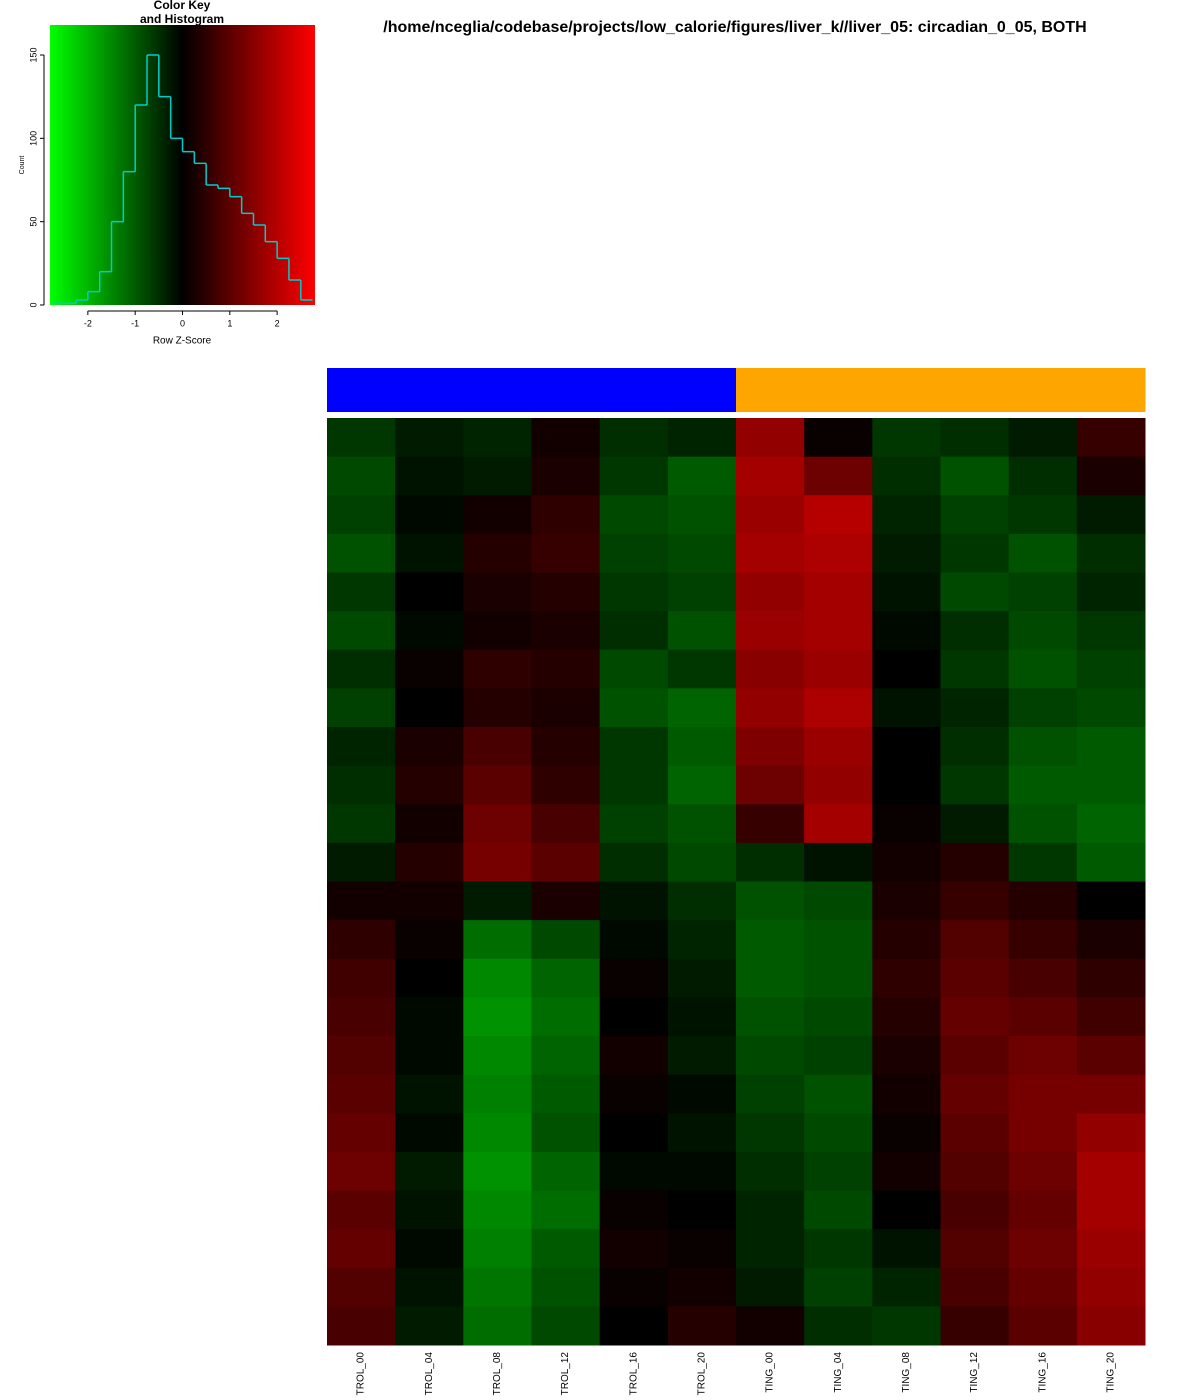  Describe the element at coordinates (565, 1374) in the screenshot. I see `column-label: TROL_12` at that location.